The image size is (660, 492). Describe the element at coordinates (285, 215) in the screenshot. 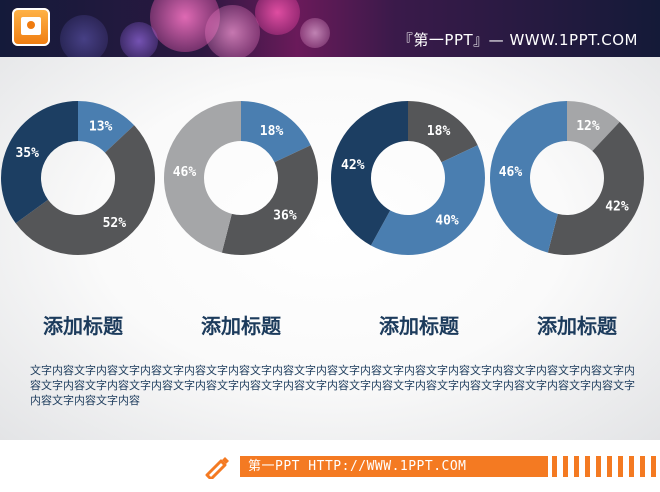

I see `donut-2-label-2: 36%` at that location.